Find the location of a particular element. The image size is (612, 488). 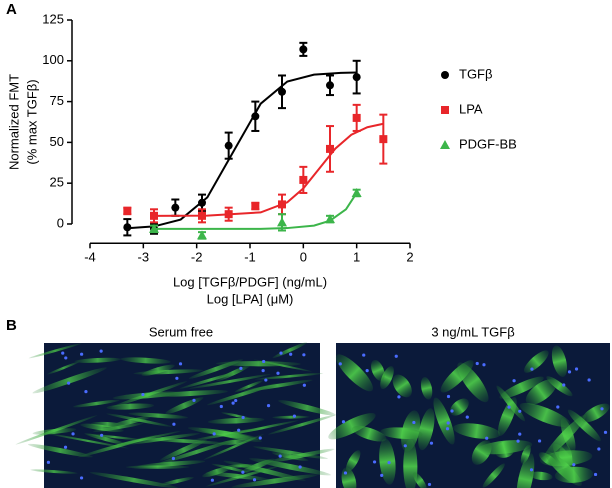

x-axis-label: Log [LPA] (μM) is located at coordinates (250, 298).